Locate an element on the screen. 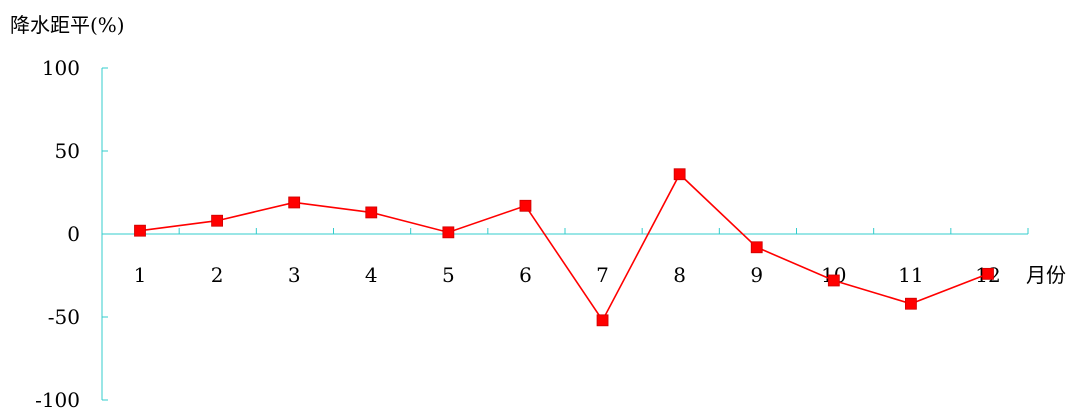 Image resolution: width=1080 pixels, height=415 pixels. x-axis-title: 月份 is located at coordinates (1046, 275).